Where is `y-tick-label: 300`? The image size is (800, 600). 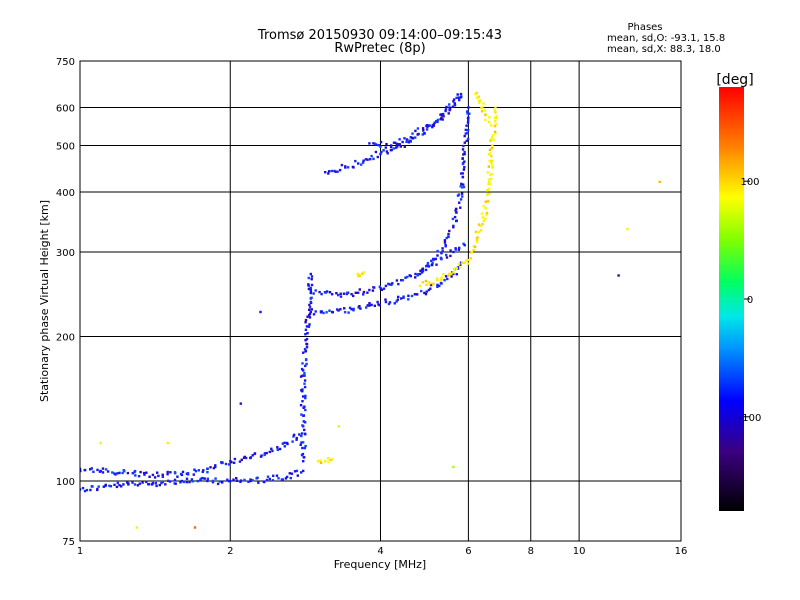 y-tick-label: 300 is located at coordinates (65, 253).